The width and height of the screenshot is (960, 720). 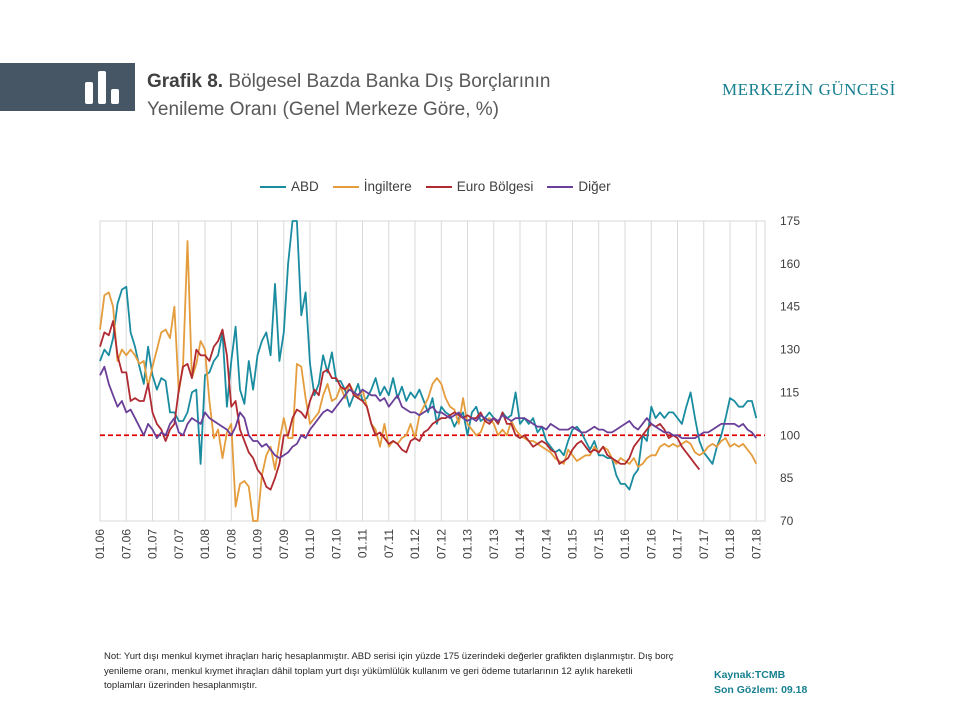 What do you see at coordinates (323, 109) in the screenshot?
I see `title-text-line2: Yenileme Oranı (Genel Merkeze Göre, %)` at bounding box center [323, 109].